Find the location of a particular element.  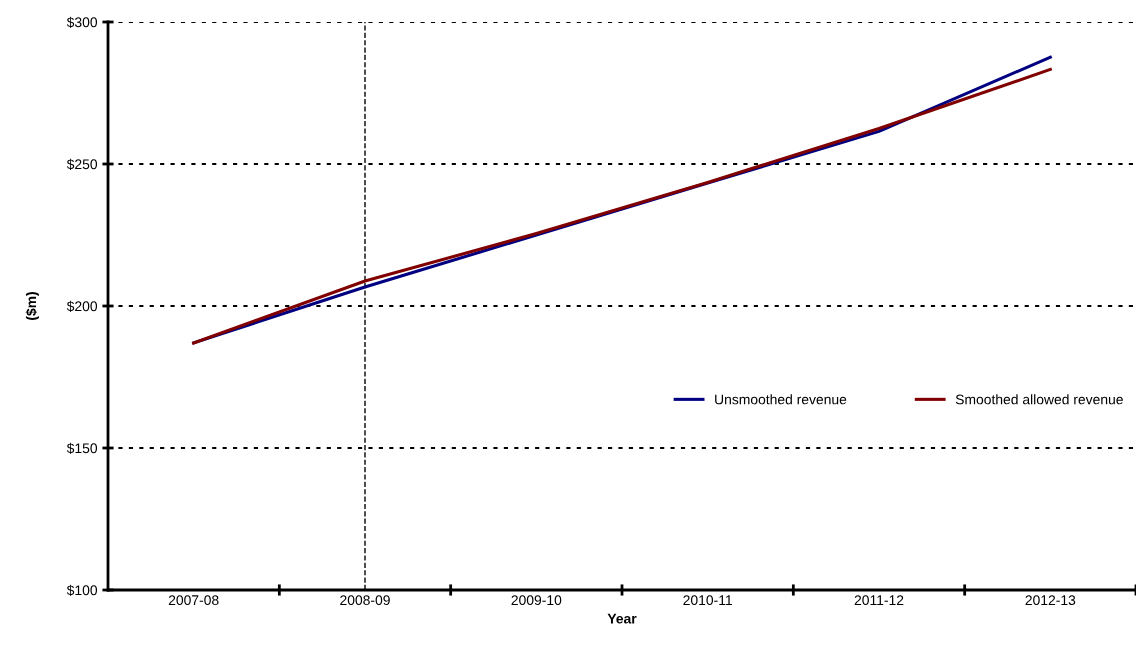

y-tick-label: $100 is located at coordinates (82, 590).